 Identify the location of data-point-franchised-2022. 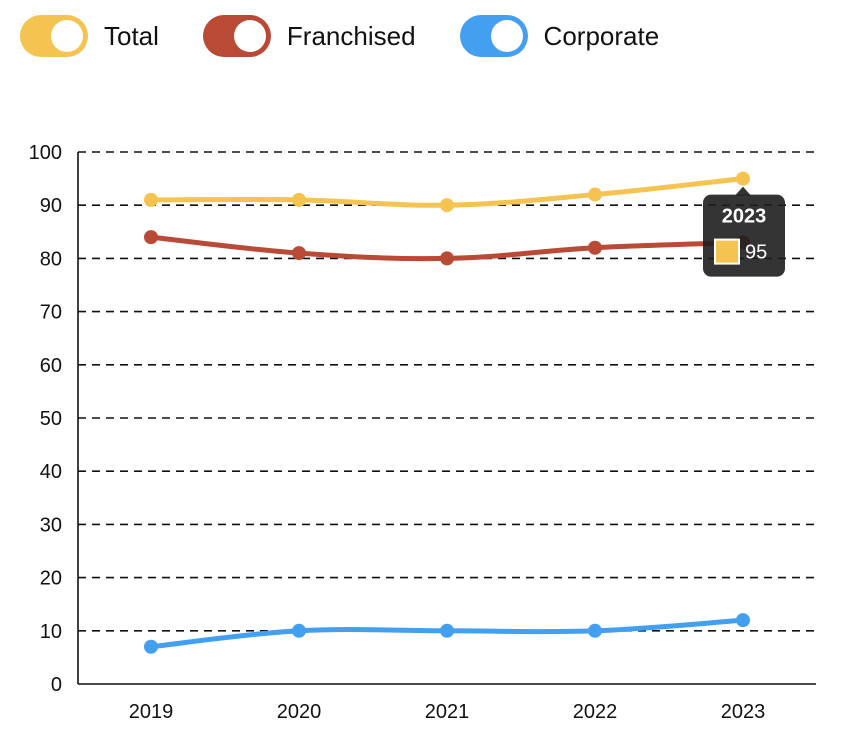
(595, 247).